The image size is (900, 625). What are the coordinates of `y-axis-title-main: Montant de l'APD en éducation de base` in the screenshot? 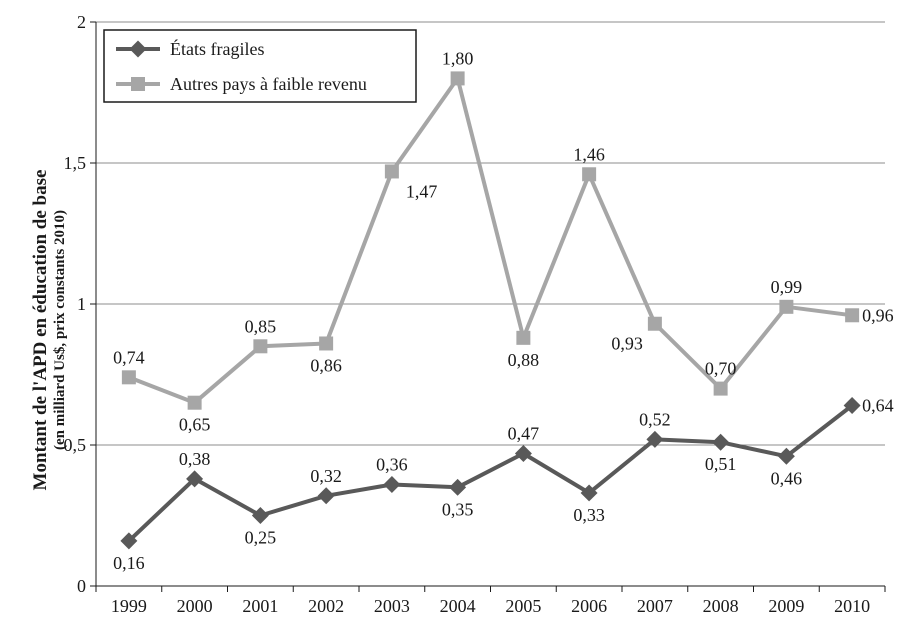 It's located at (40, 330).